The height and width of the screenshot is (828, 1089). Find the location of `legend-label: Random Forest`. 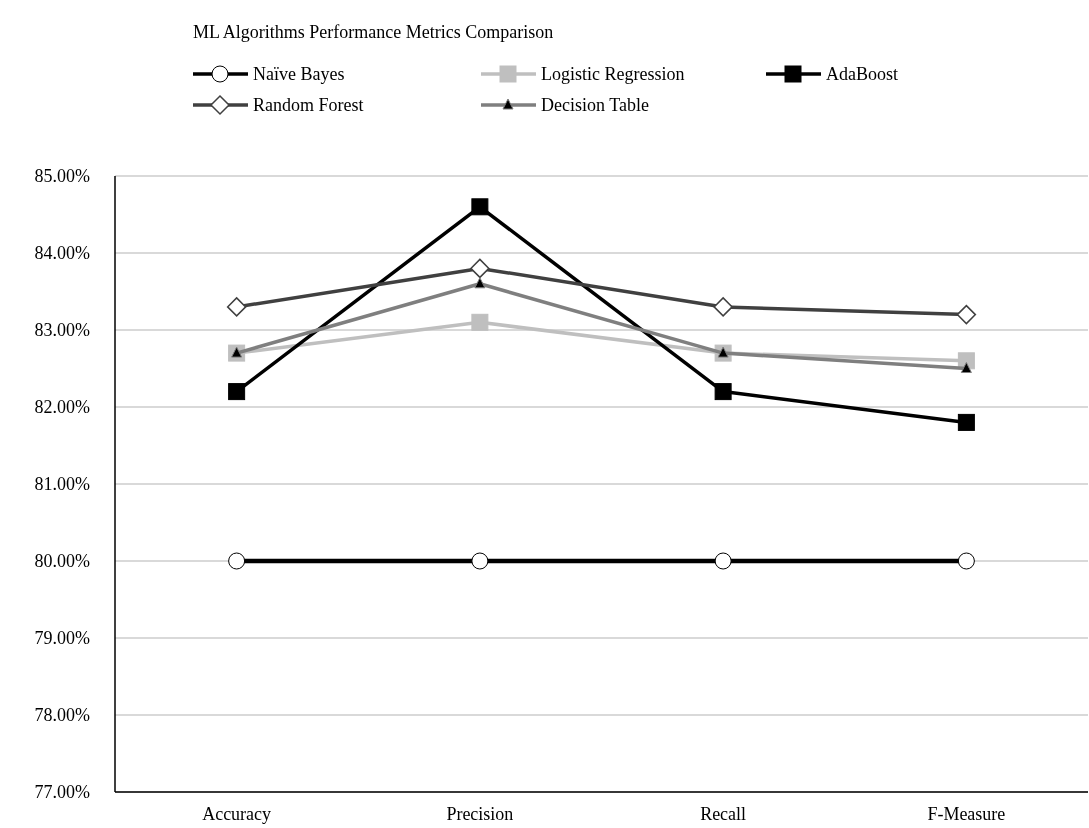

legend-label: Random Forest is located at coordinates (308, 105).